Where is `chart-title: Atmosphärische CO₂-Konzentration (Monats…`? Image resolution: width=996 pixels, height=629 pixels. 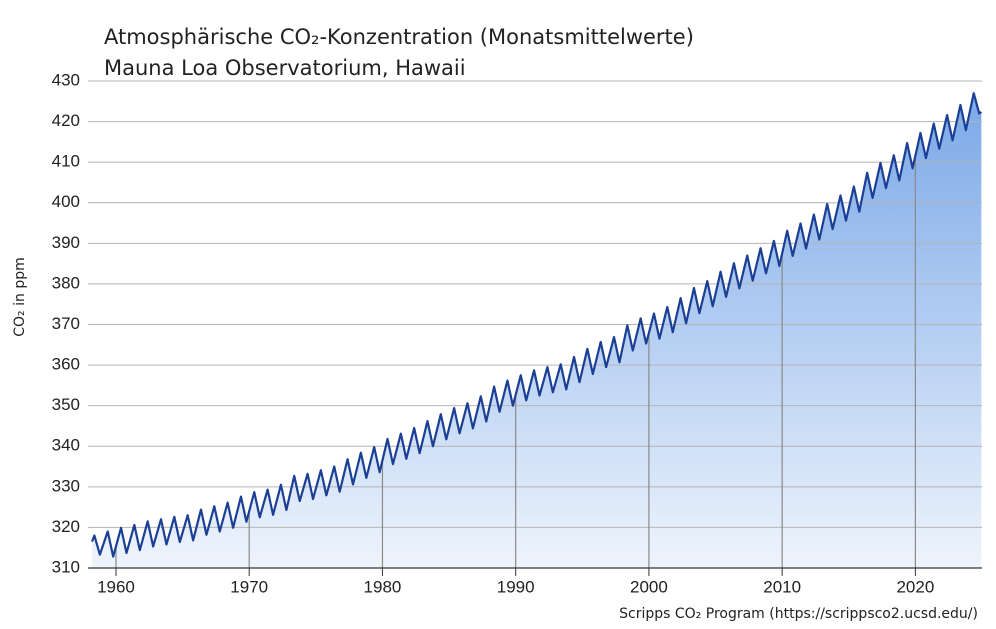
chart-title: Atmosphärische CO₂-Konzentration (Monats… is located at coordinates (399, 37).